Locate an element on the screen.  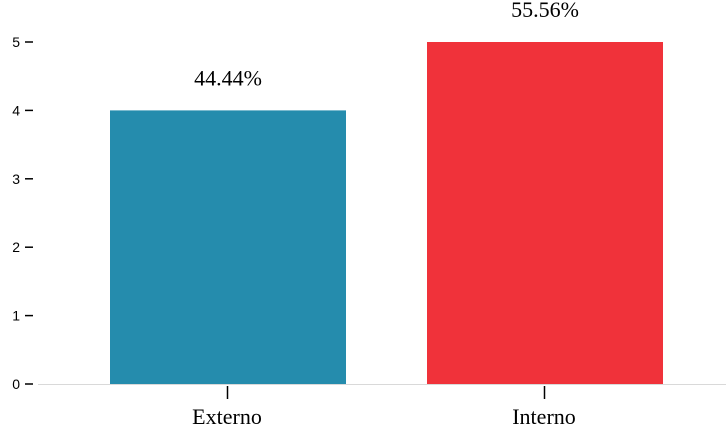
x-tick-label-interno: Interno is located at coordinates (544, 416).